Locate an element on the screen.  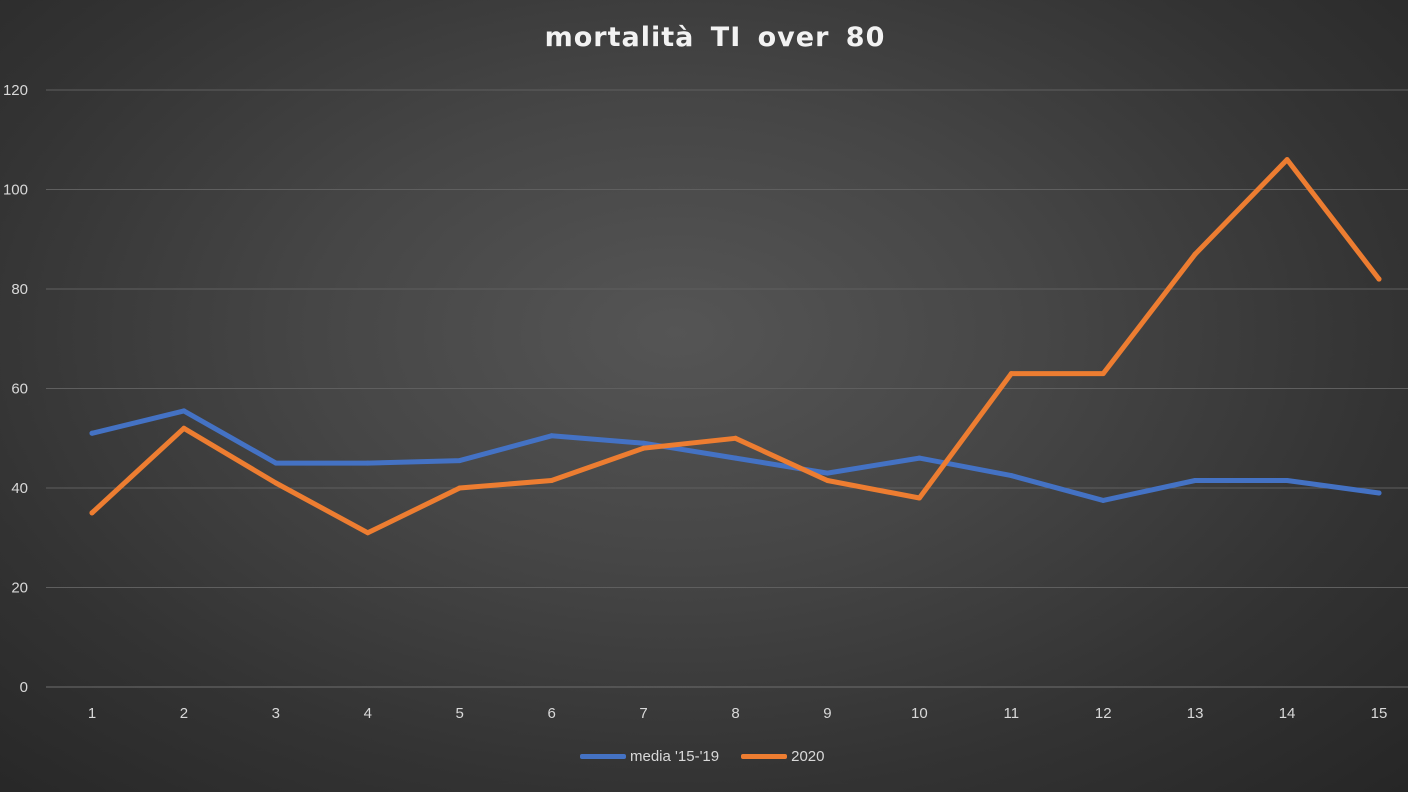
x-tick-label: 8 is located at coordinates (735, 713).